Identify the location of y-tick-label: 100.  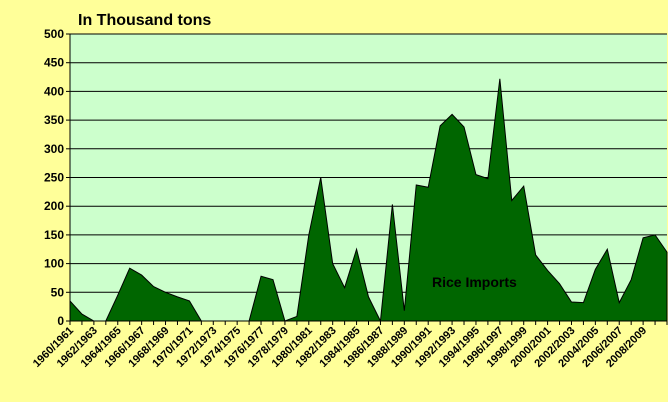
(54, 264).